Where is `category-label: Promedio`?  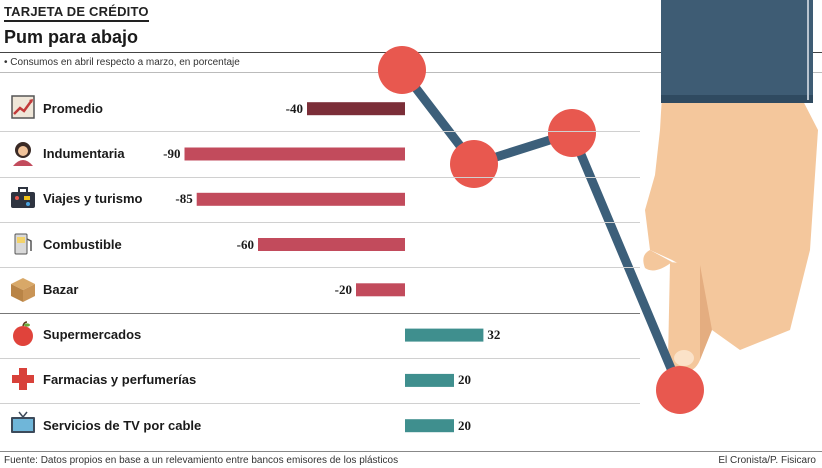 category-label: Promedio is located at coordinates (73, 108).